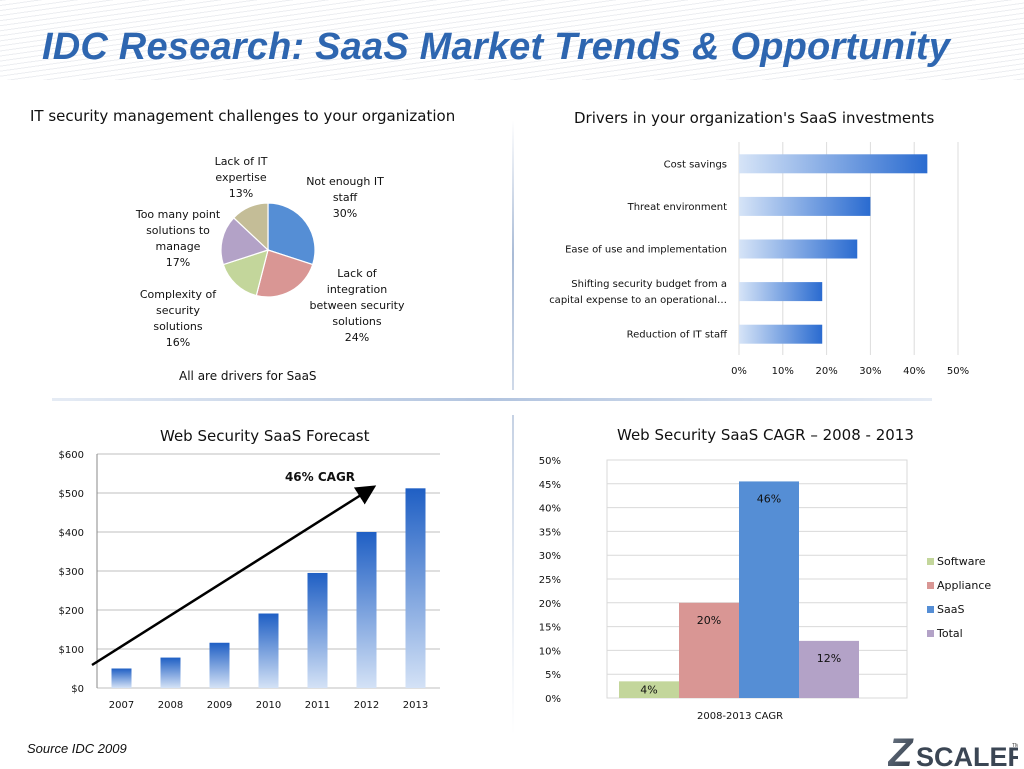 The width and height of the screenshot is (1024, 769). What do you see at coordinates (317, 705) in the screenshot?
I see `forecast-category-label: 2011` at bounding box center [317, 705].